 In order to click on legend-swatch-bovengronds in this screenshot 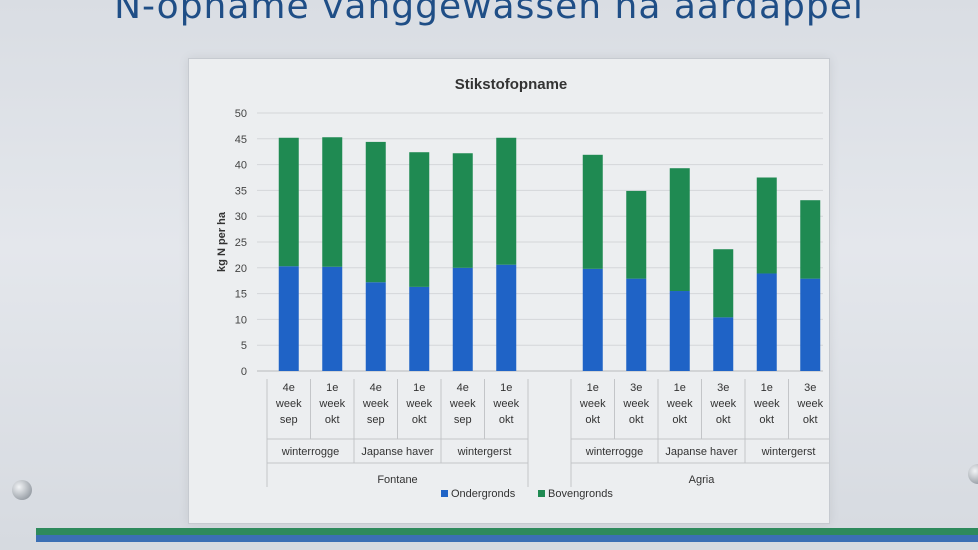, I will do `click(541, 493)`.